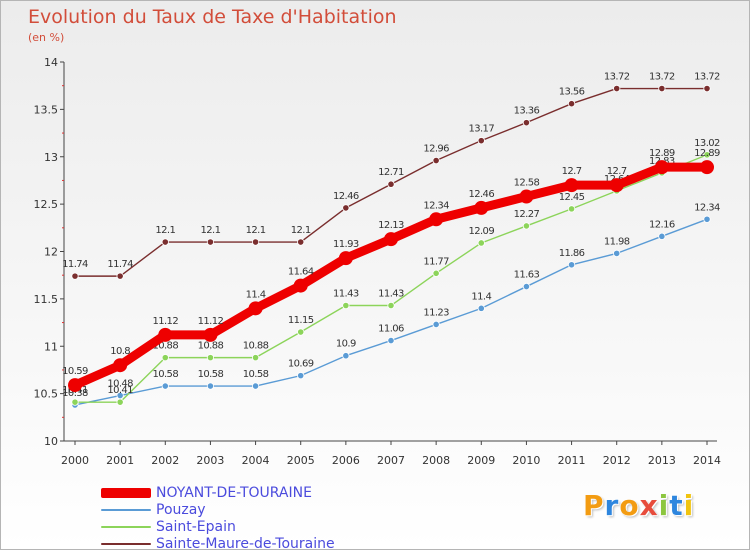  Describe the element at coordinates (594, 505) in the screenshot. I see `logo-letter: P` at that location.